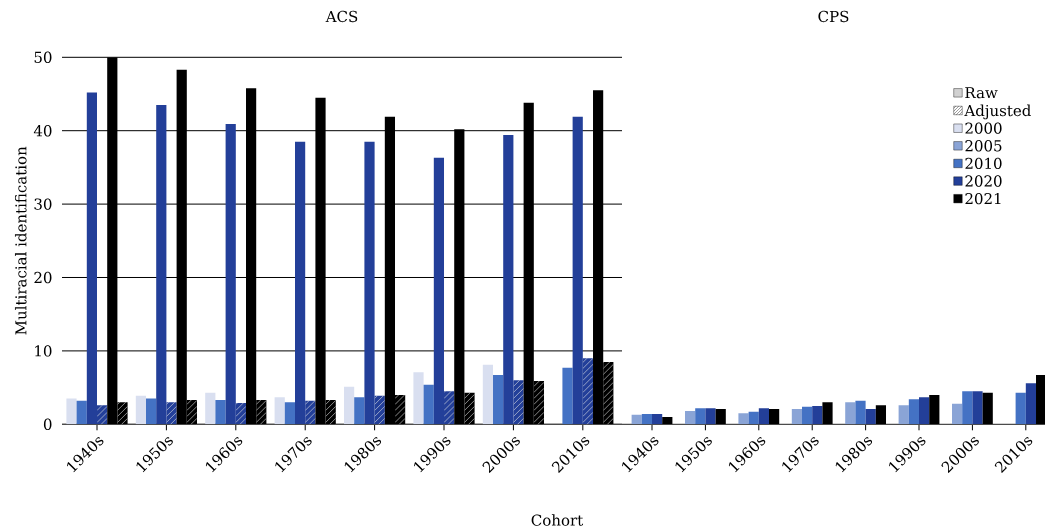 The width and height of the screenshot is (1054, 530). I want to click on chart-title: CPS, so click(833, 16).